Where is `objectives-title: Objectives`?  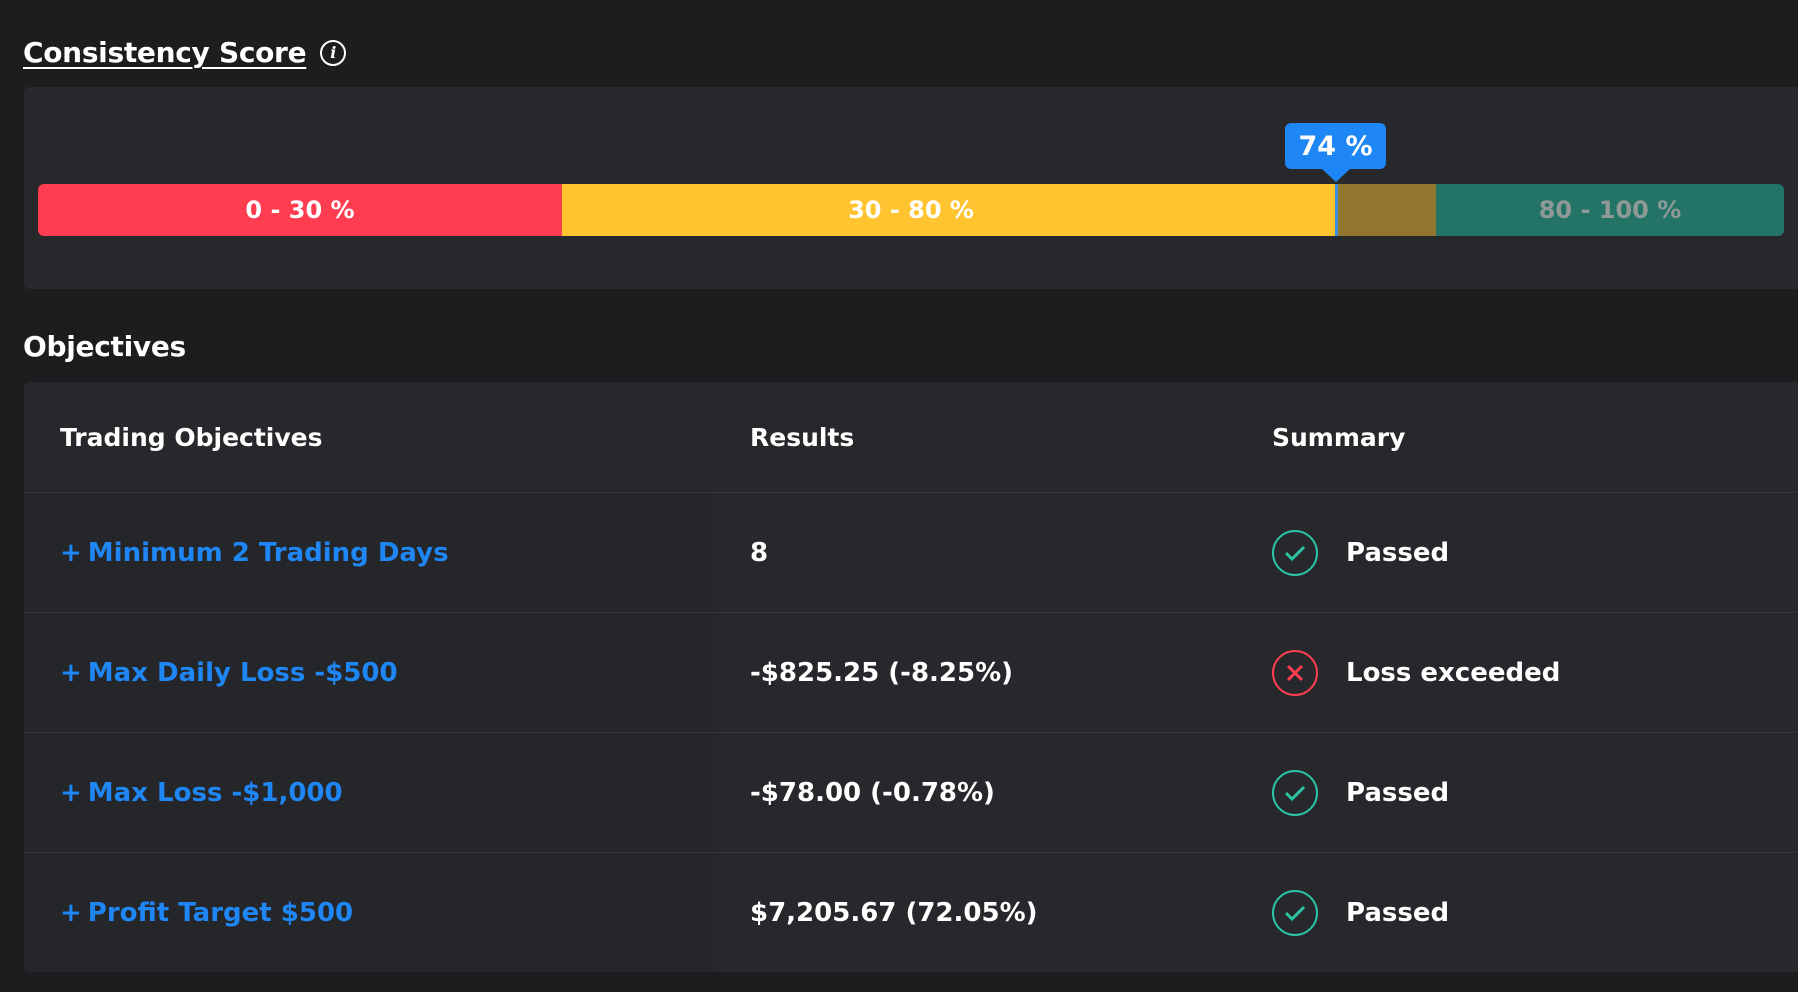 objectives-title: Objectives is located at coordinates (104, 346).